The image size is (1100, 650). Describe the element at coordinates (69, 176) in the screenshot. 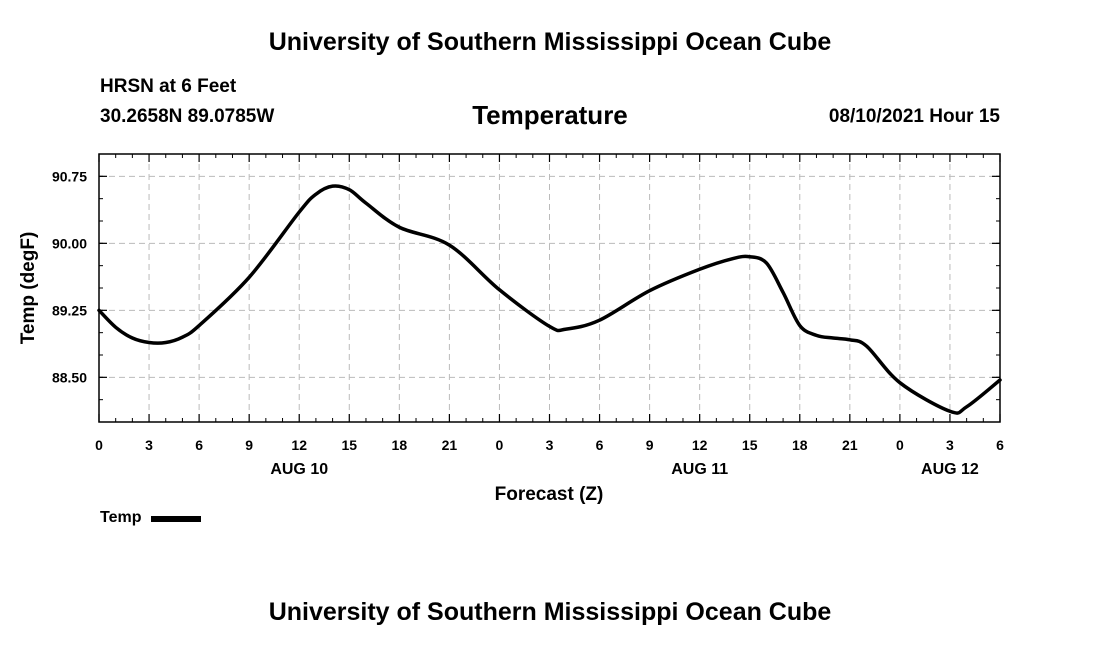

I see `y-tick-label: 90.75` at that location.